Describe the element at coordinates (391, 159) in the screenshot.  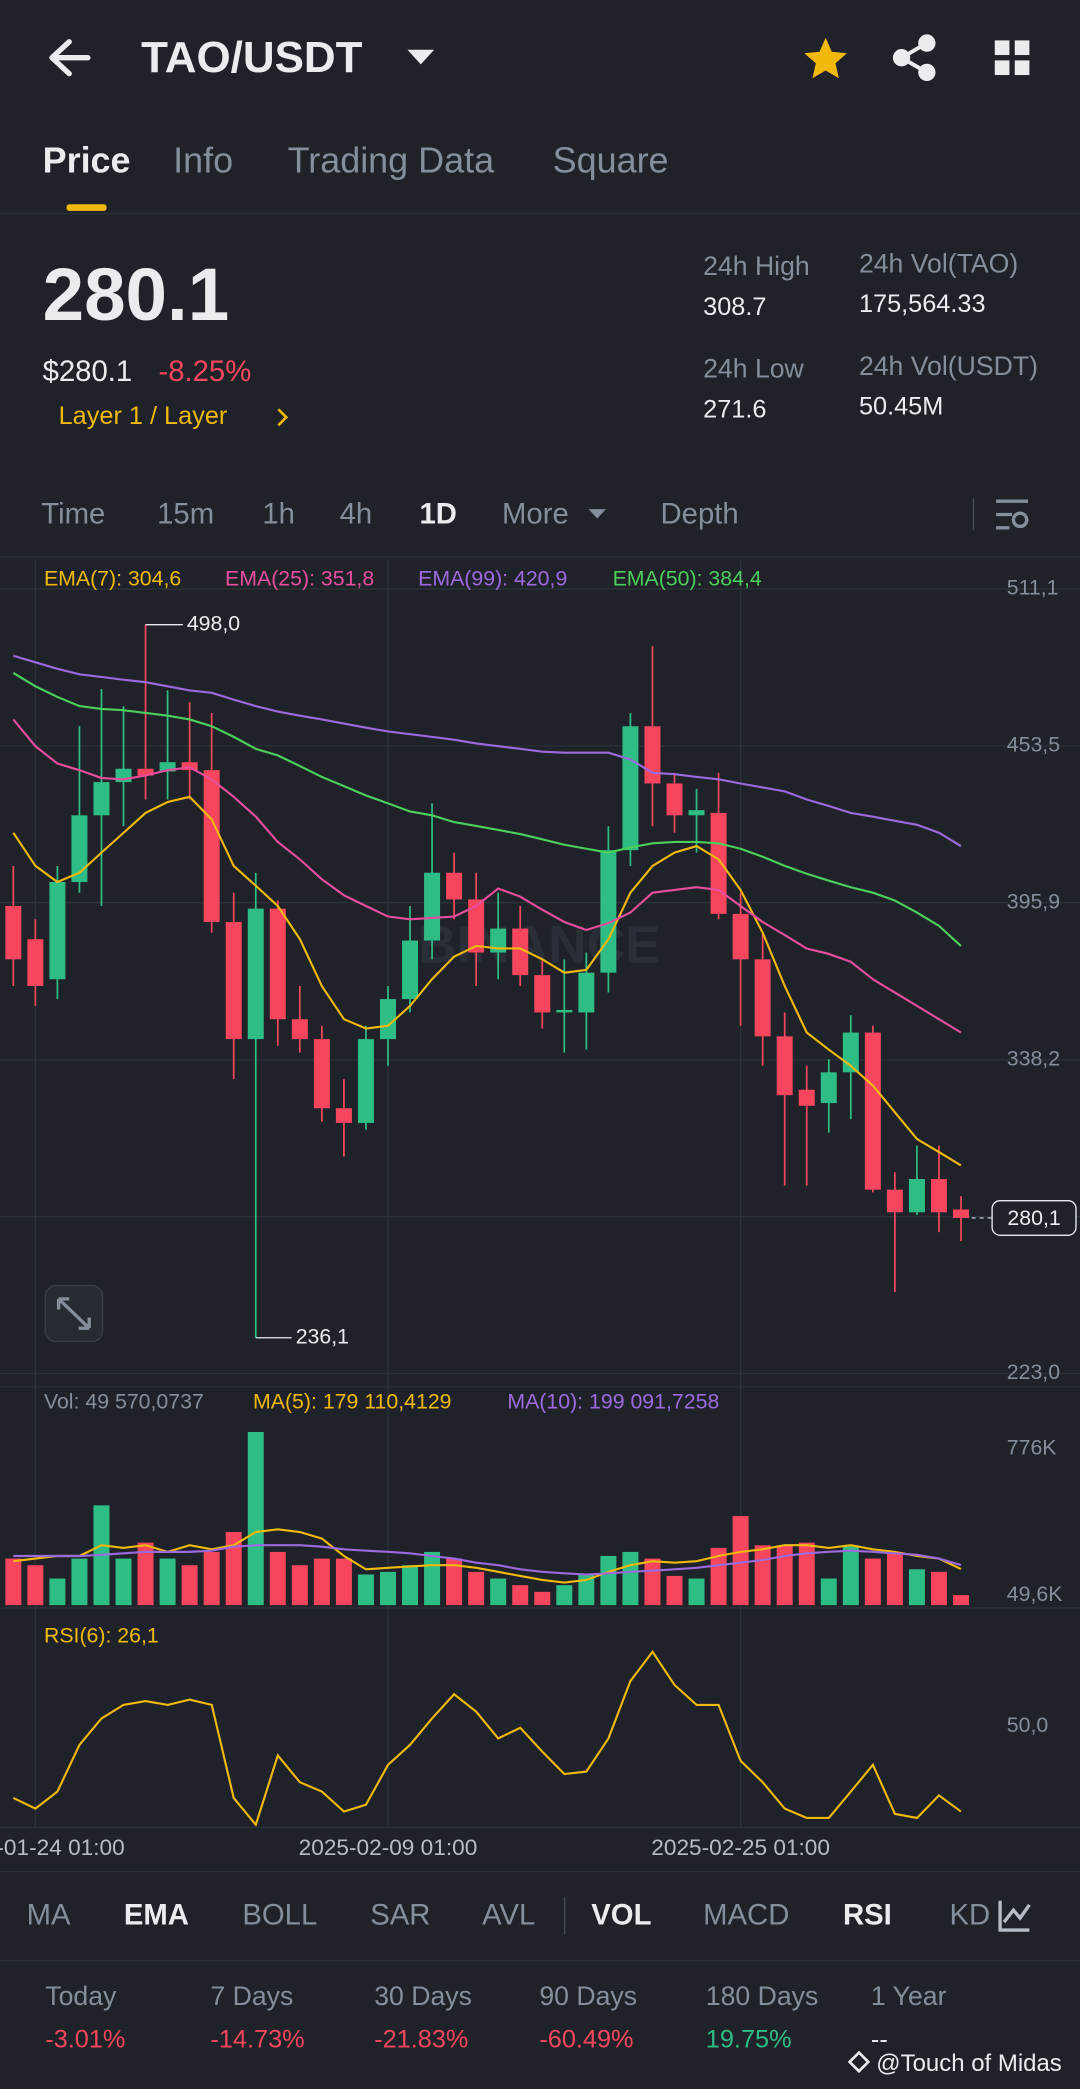
I see `tab: Trading Data` at that location.